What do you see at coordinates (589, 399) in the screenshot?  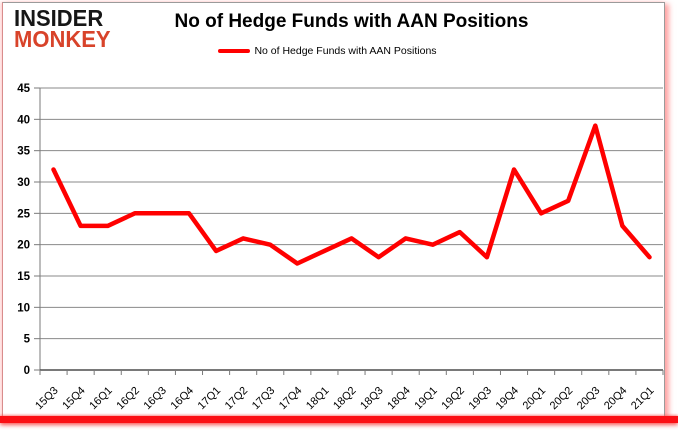 I see `x-axis-label: 20Q3` at bounding box center [589, 399].